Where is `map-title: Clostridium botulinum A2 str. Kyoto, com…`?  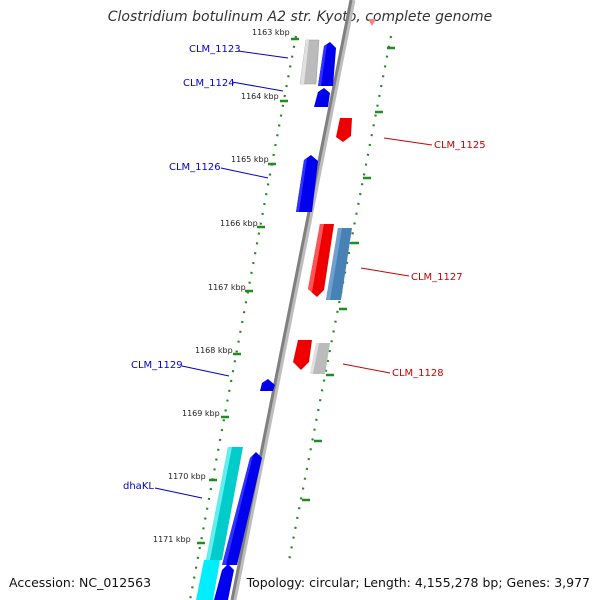
map-title: Clostridium botulinum A2 str. Kyoto, com… is located at coordinates (300, 17).